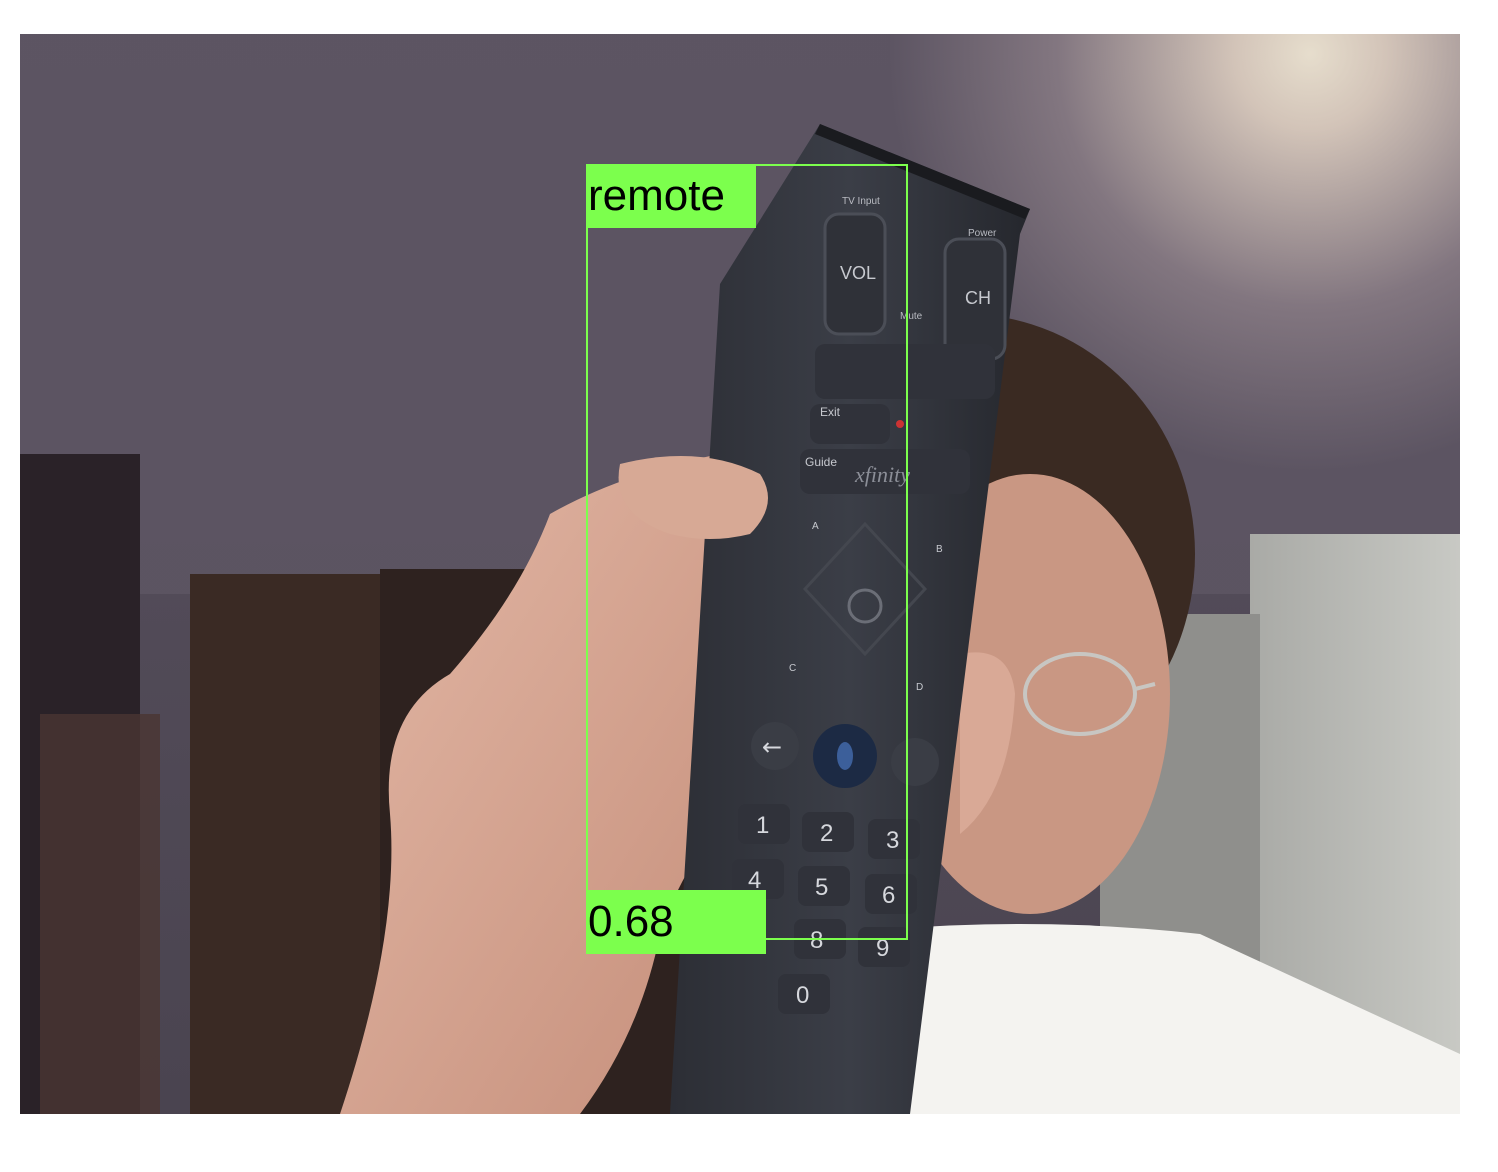 The width and height of the screenshot is (1498, 1172). Describe the element at coordinates (826, 833) in the screenshot. I see `svg-text: 2` at that location.